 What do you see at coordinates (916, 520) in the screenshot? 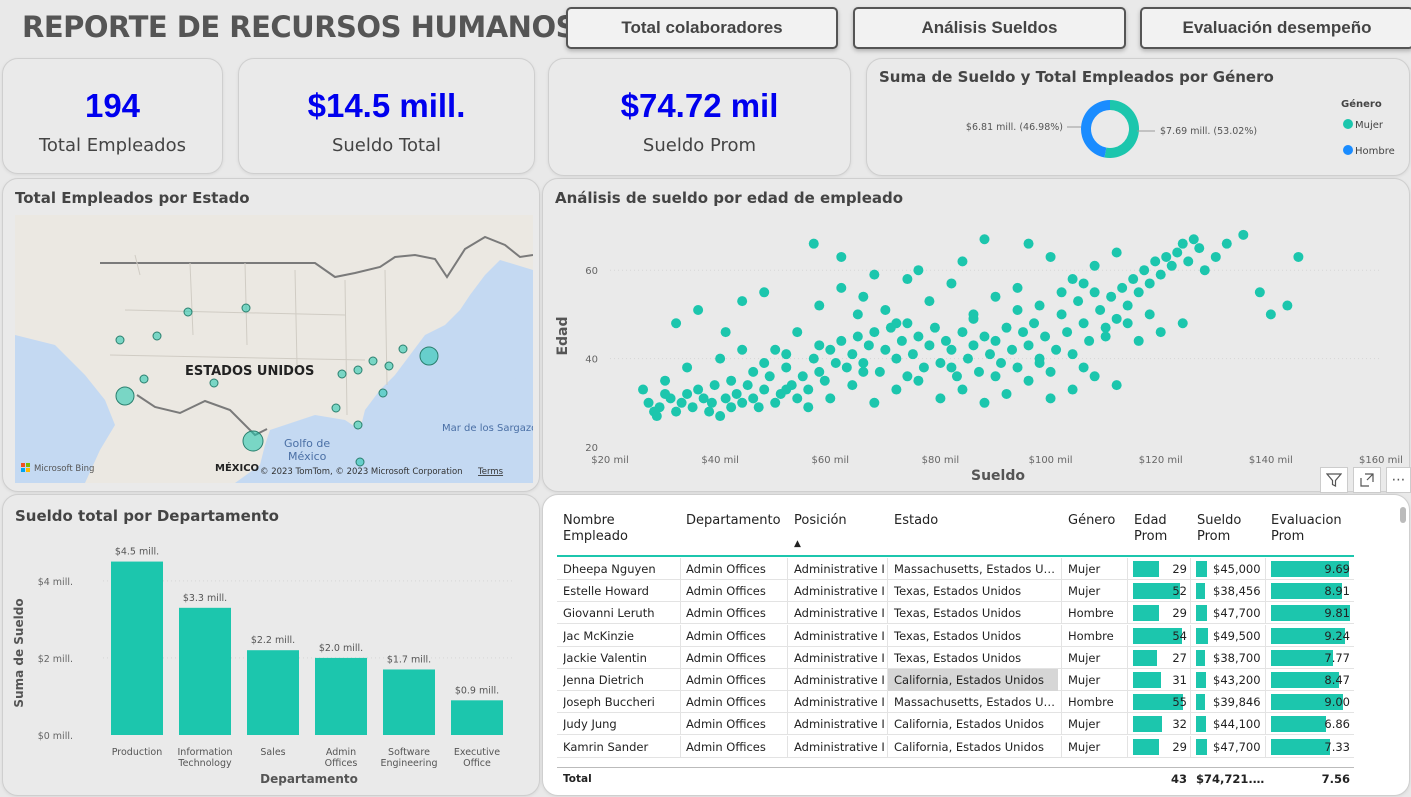
I see `col-header-estado: Estado` at bounding box center [916, 520].